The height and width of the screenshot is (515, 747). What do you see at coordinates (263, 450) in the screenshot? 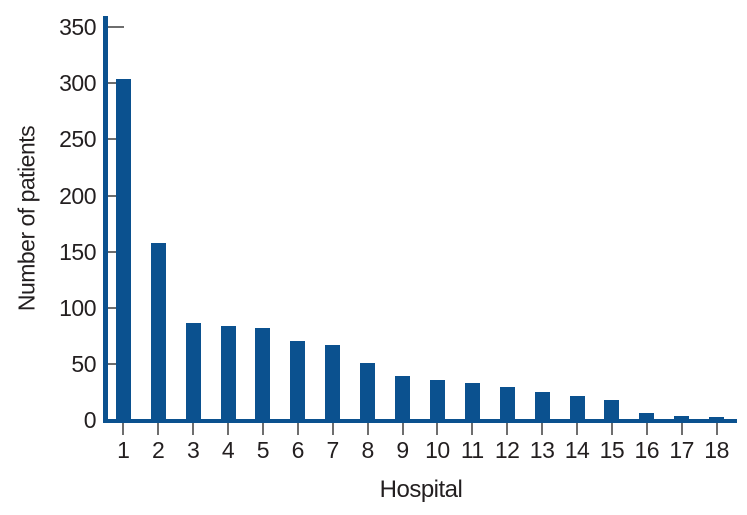
I see `x-tick-label: 5` at bounding box center [263, 450].